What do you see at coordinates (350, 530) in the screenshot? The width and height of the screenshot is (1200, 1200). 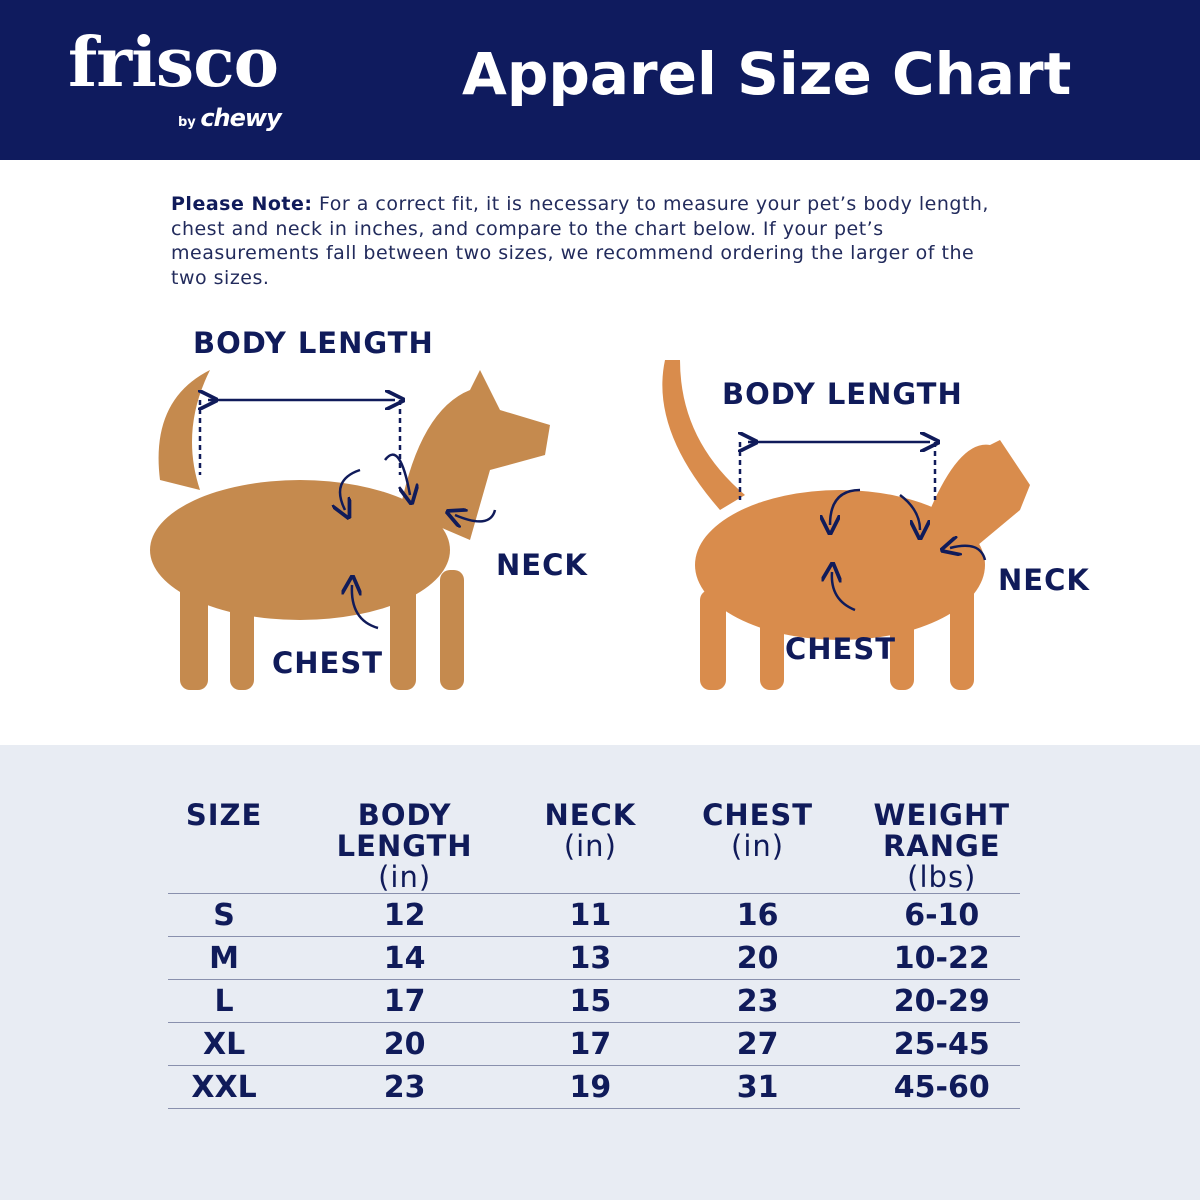 I see `dog-image` at bounding box center [350, 530].